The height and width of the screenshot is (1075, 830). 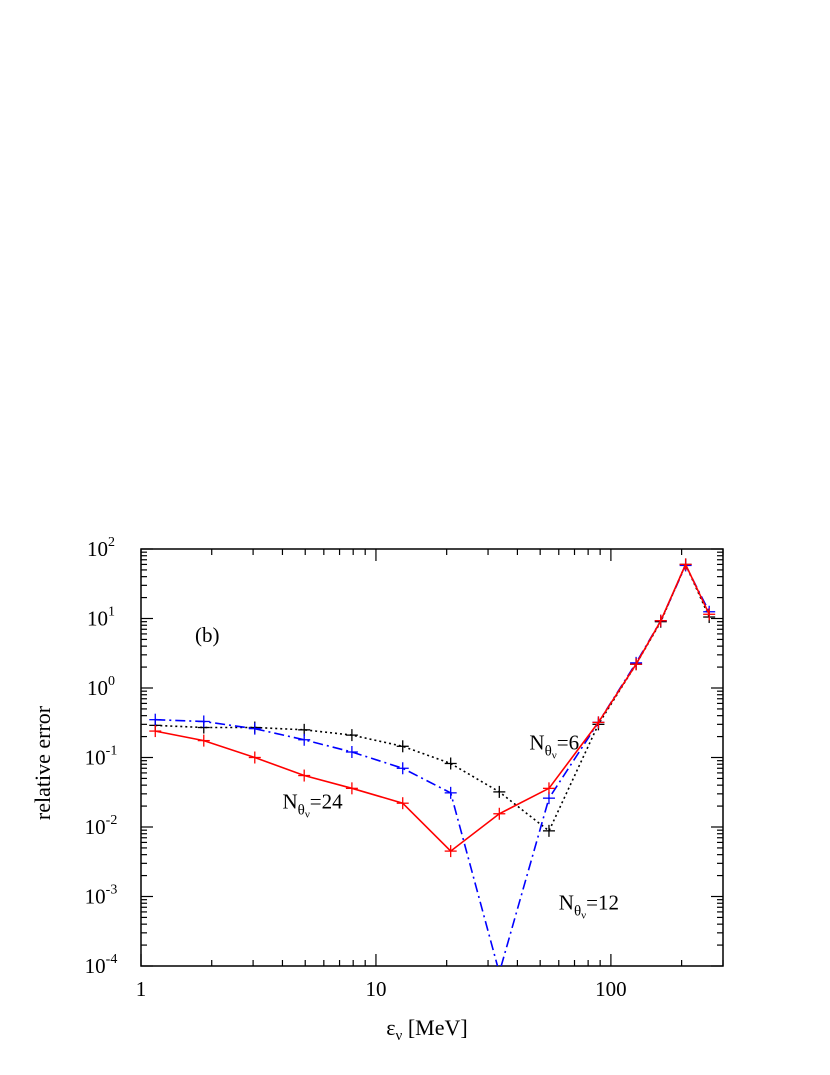 I want to click on y-tick-label: 10⁻¹, so click(x=101, y=757).